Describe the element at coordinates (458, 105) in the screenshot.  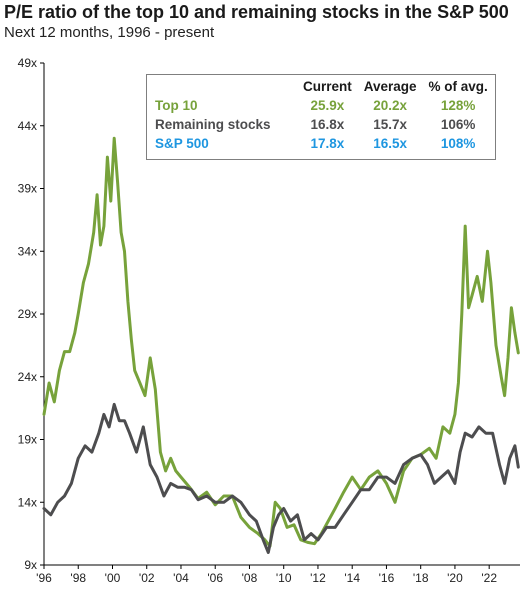
I see `legend-pct-top10: 128%` at that location.